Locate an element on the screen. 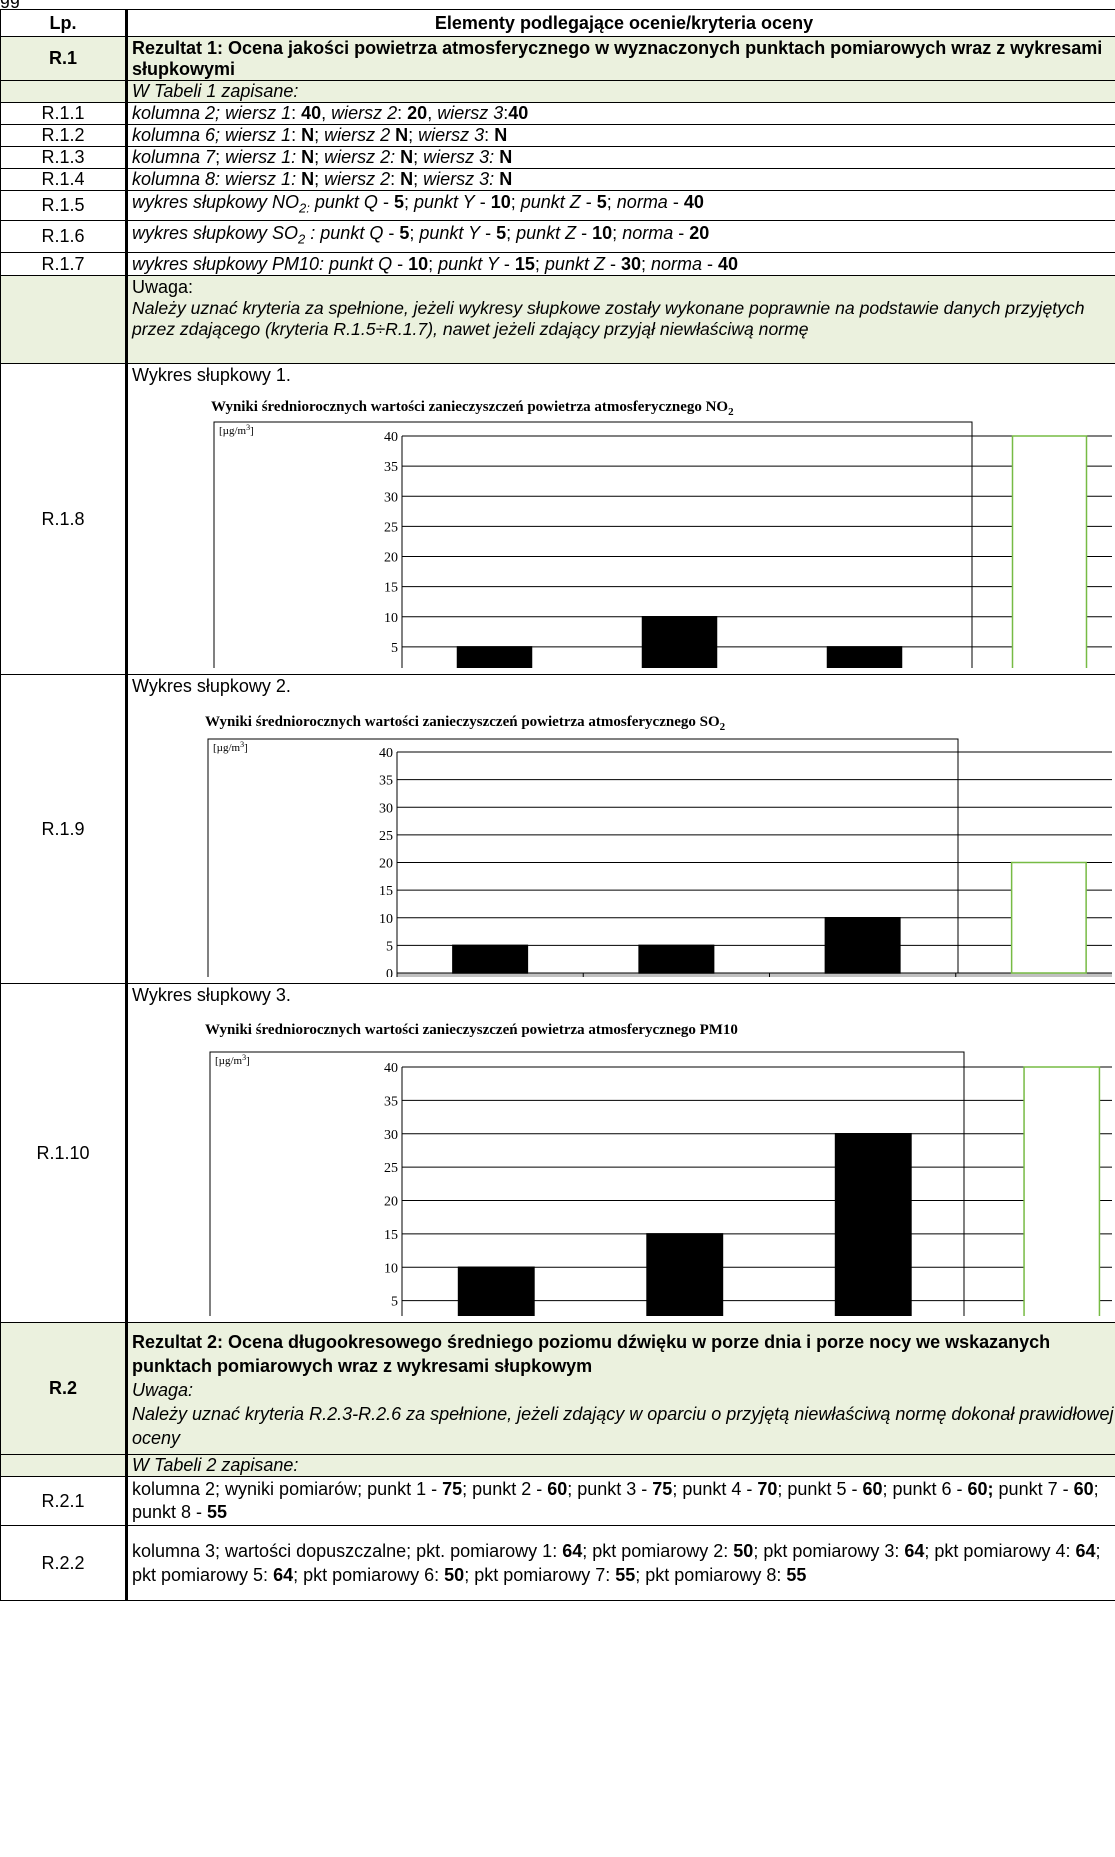  text-run: norma is located at coordinates (642, 202).